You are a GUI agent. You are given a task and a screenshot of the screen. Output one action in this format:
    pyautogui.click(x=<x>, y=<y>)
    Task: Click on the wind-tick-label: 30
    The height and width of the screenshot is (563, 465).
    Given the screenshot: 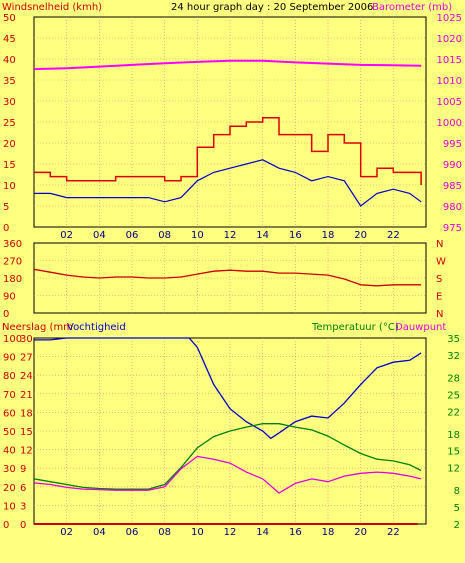 What is the action you would take?
    pyautogui.click(x=9, y=102)
    